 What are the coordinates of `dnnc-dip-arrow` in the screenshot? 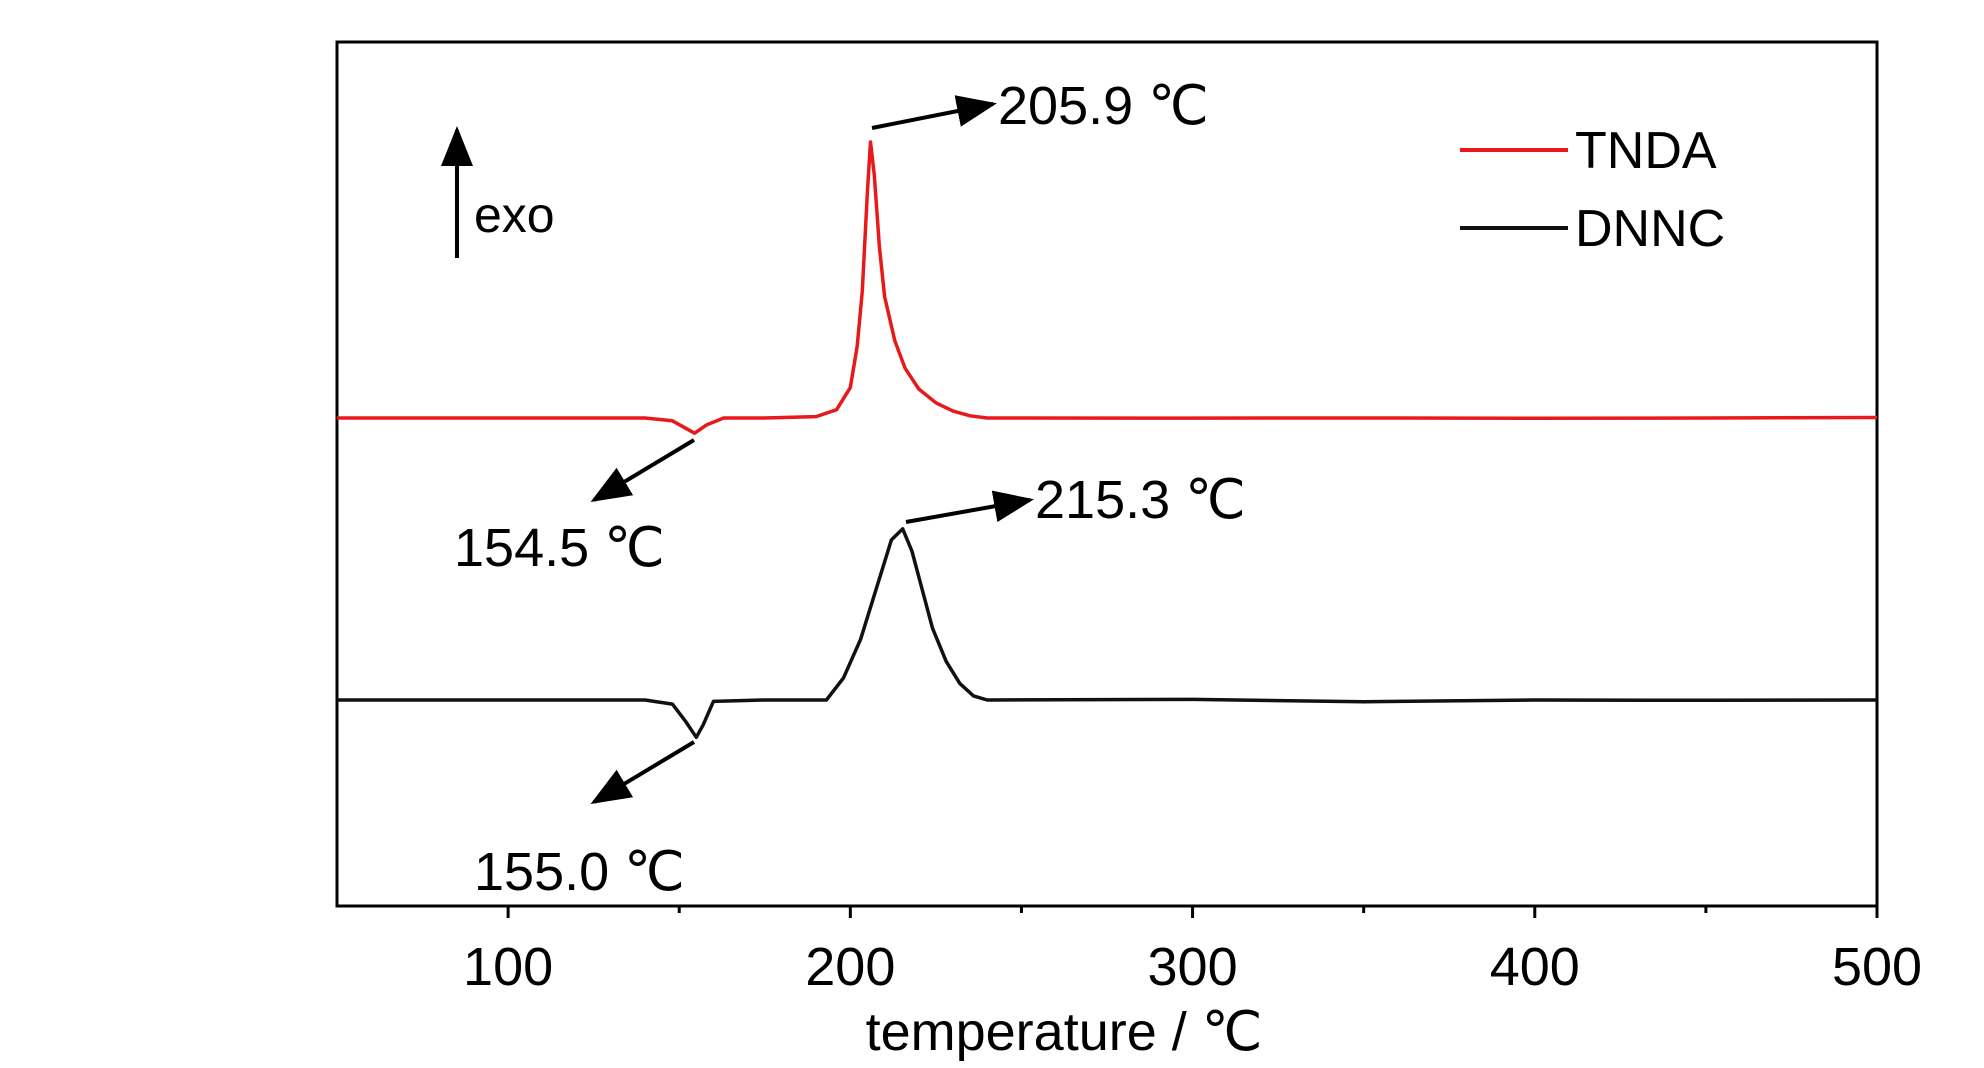 It's located at (643, 772).